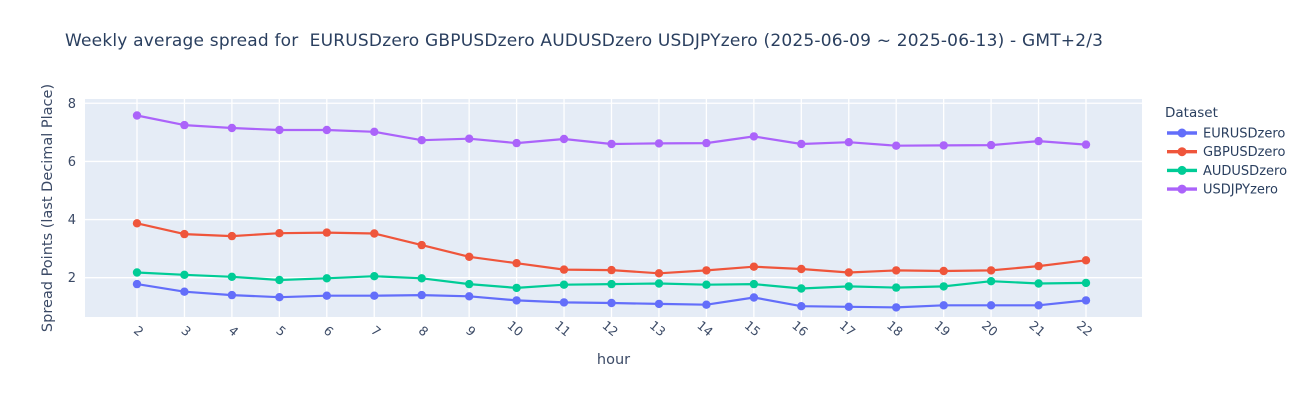  Describe the element at coordinates (72, 104) in the screenshot. I see `y-tick-label: 8` at that location.